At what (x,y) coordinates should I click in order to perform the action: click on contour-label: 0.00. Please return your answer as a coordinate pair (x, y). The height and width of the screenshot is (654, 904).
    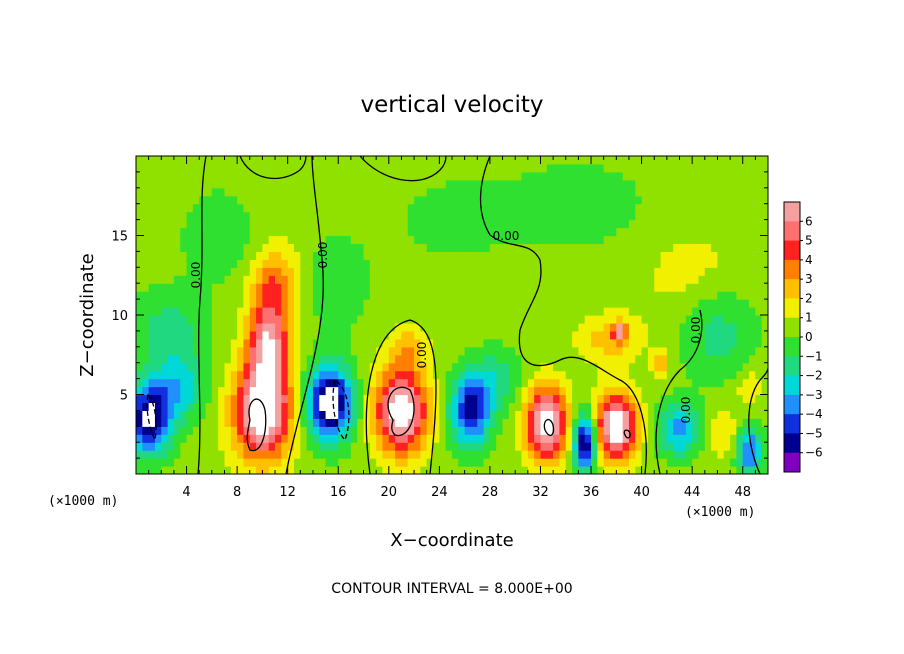
    Looking at the image, I should click on (506, 236).